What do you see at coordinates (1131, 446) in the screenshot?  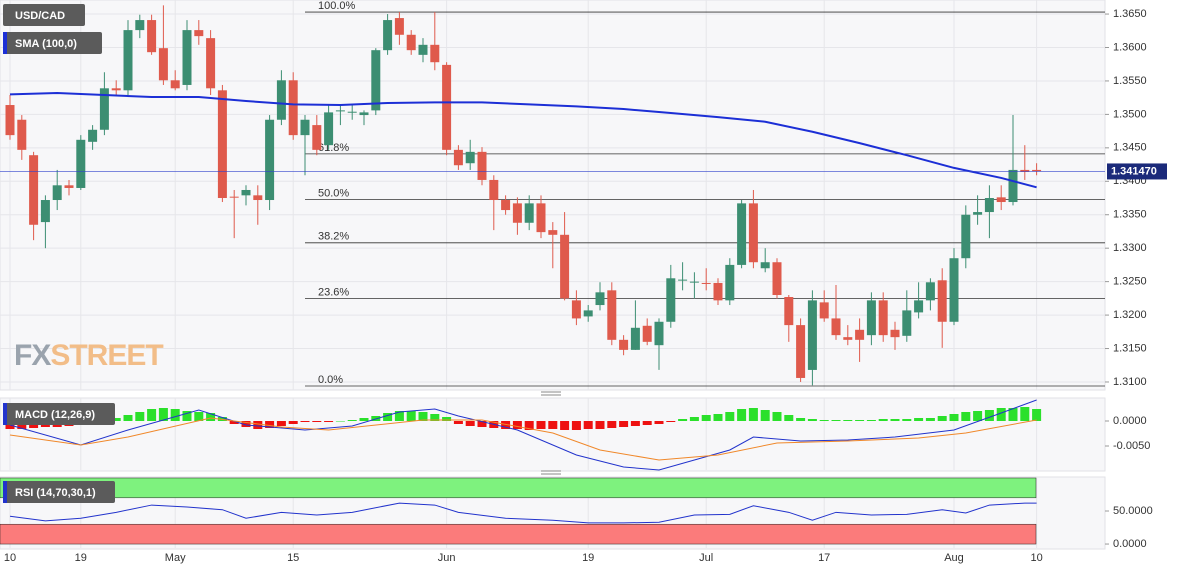 I see `y-tick-label: -0.0050` at bounding box center [1131, 446].